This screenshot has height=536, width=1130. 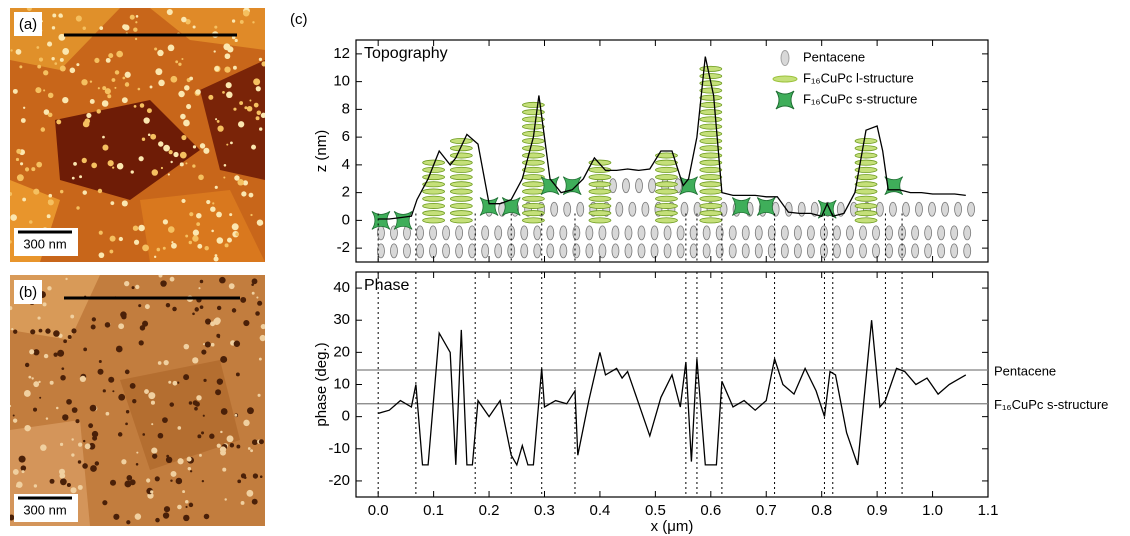 I want to click on x-tick-label: 0.3, so click(x=544, y=510).